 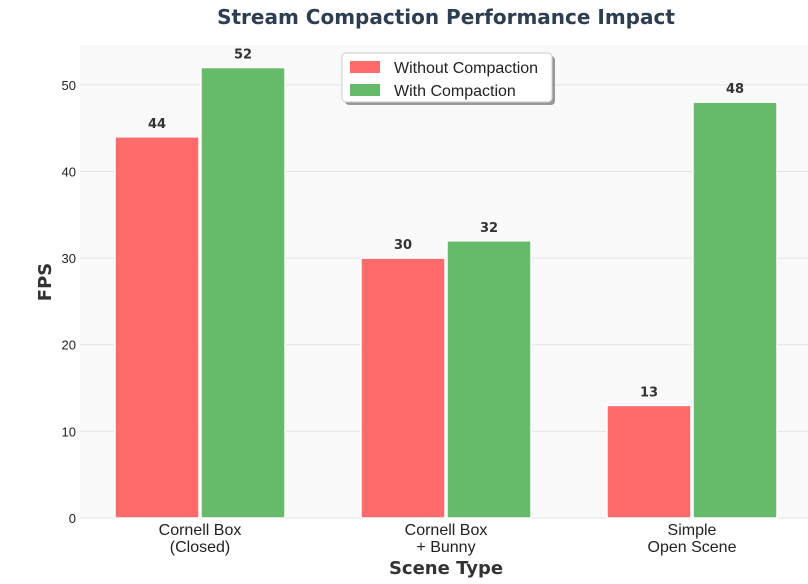 I want to click on x-tick-label: Open Scene, so click(x=692, y=547).